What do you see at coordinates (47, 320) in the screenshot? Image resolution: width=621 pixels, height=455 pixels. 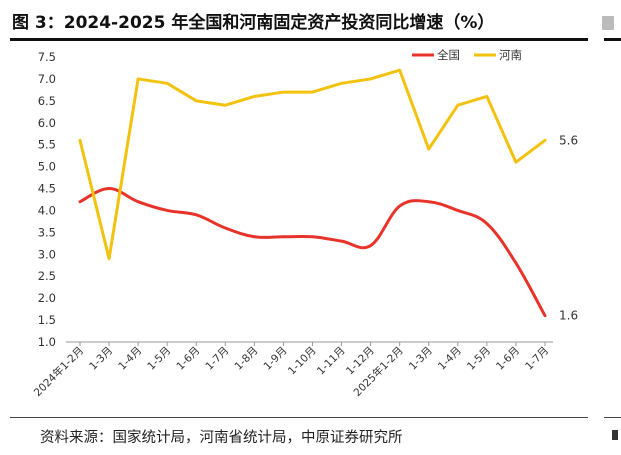 I see `y-tick-label: 1.5` at bounding box center [47, 320].